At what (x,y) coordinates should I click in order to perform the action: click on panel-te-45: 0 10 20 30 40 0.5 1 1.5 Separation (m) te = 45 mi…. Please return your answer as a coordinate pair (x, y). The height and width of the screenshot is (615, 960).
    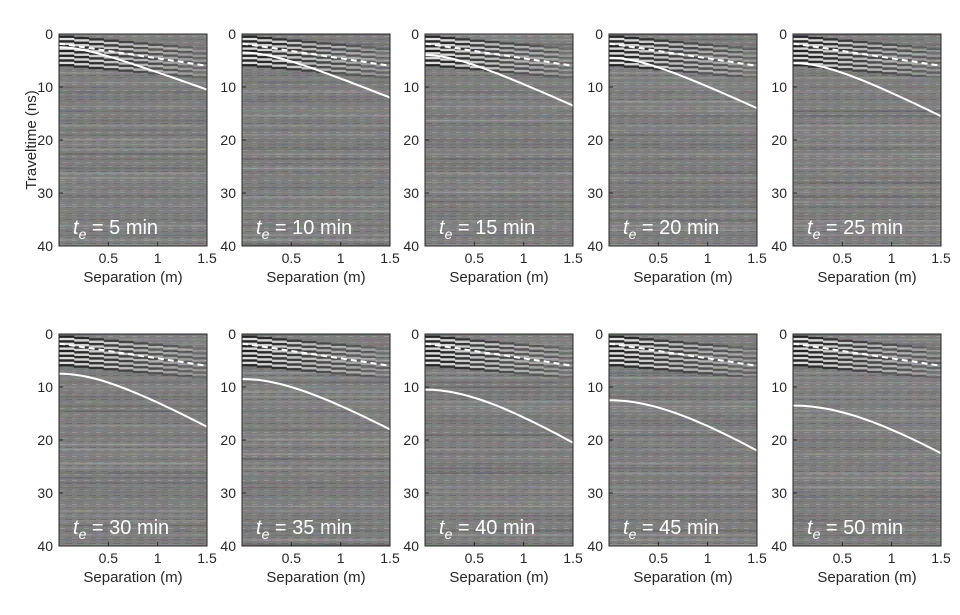
    Looking at the image, I should click on (677, 456).